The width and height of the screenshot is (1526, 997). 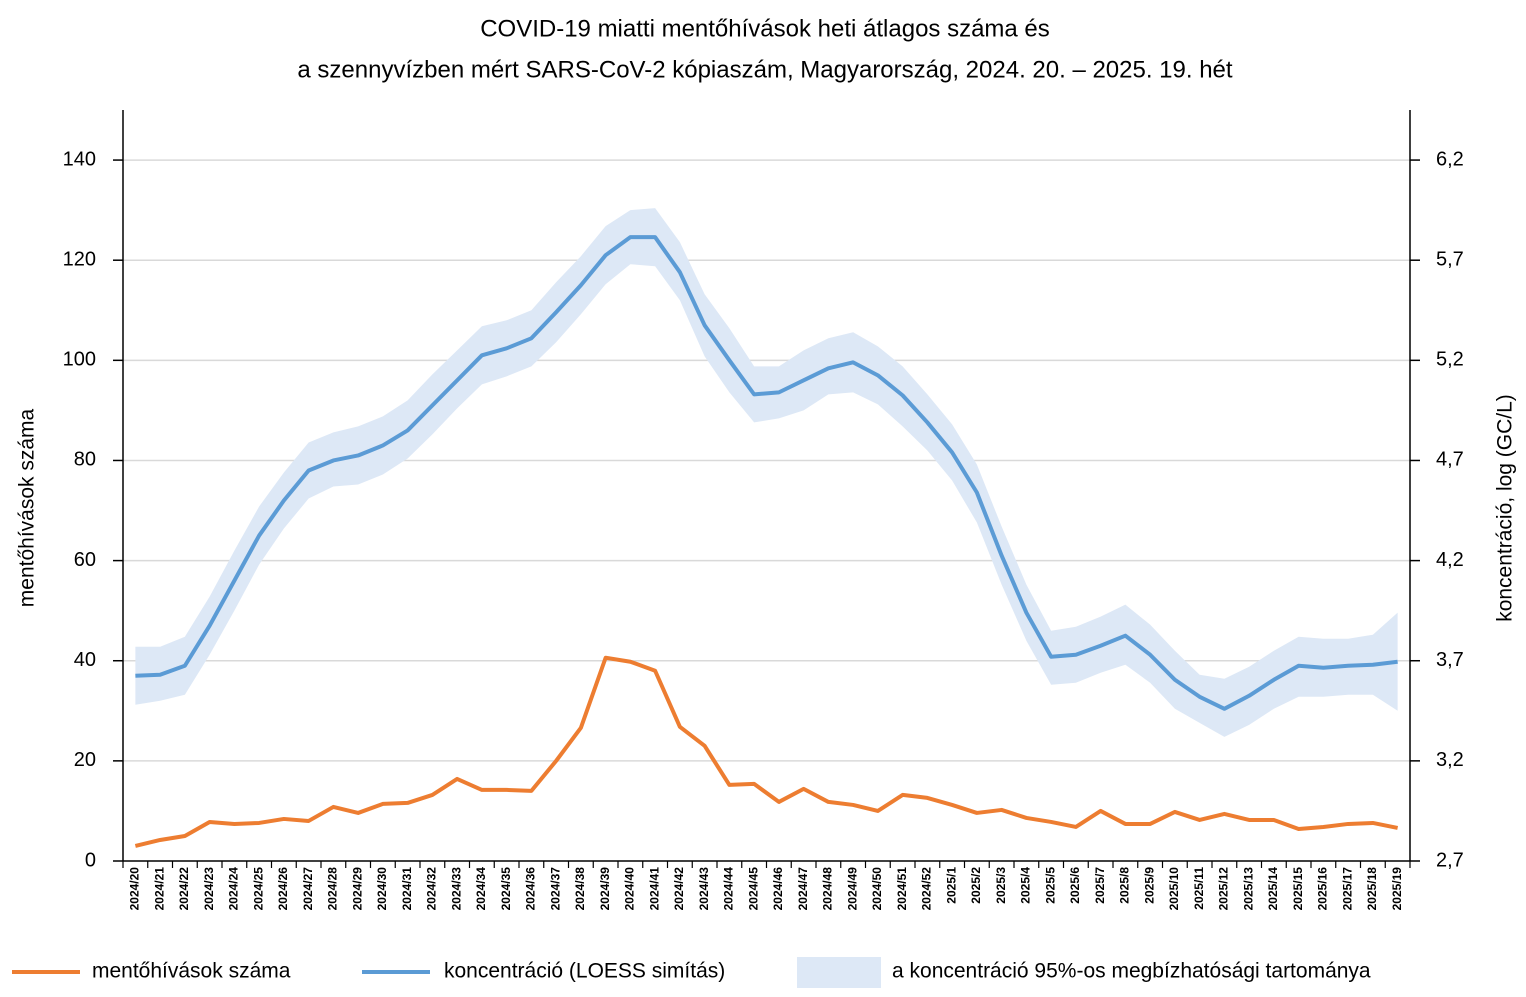 I want to click on x-tick-label: 2024/32, so click(x=432, y=889).